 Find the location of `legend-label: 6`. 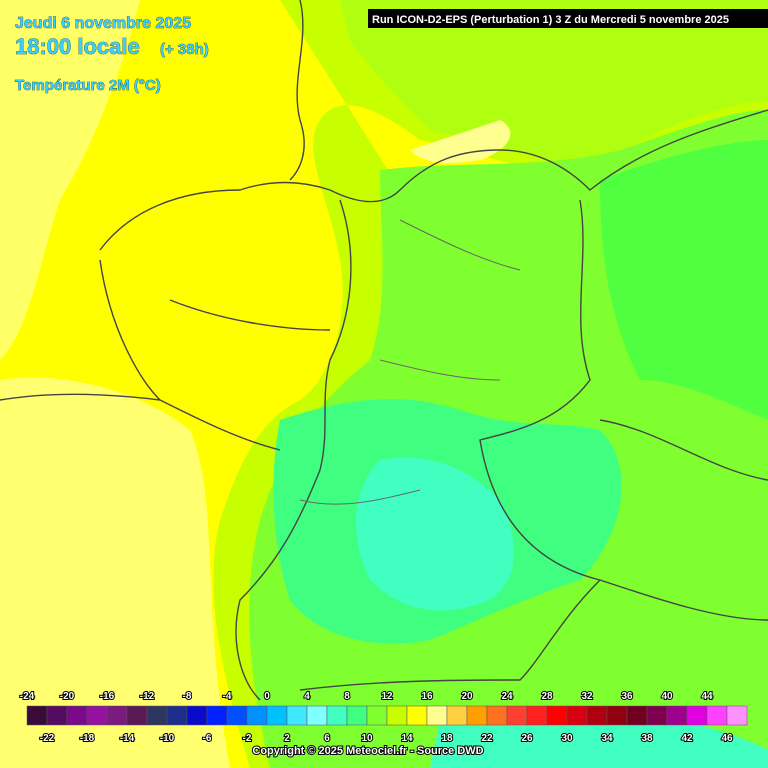

legend-label: 6 is located at coordinates (327, 738).